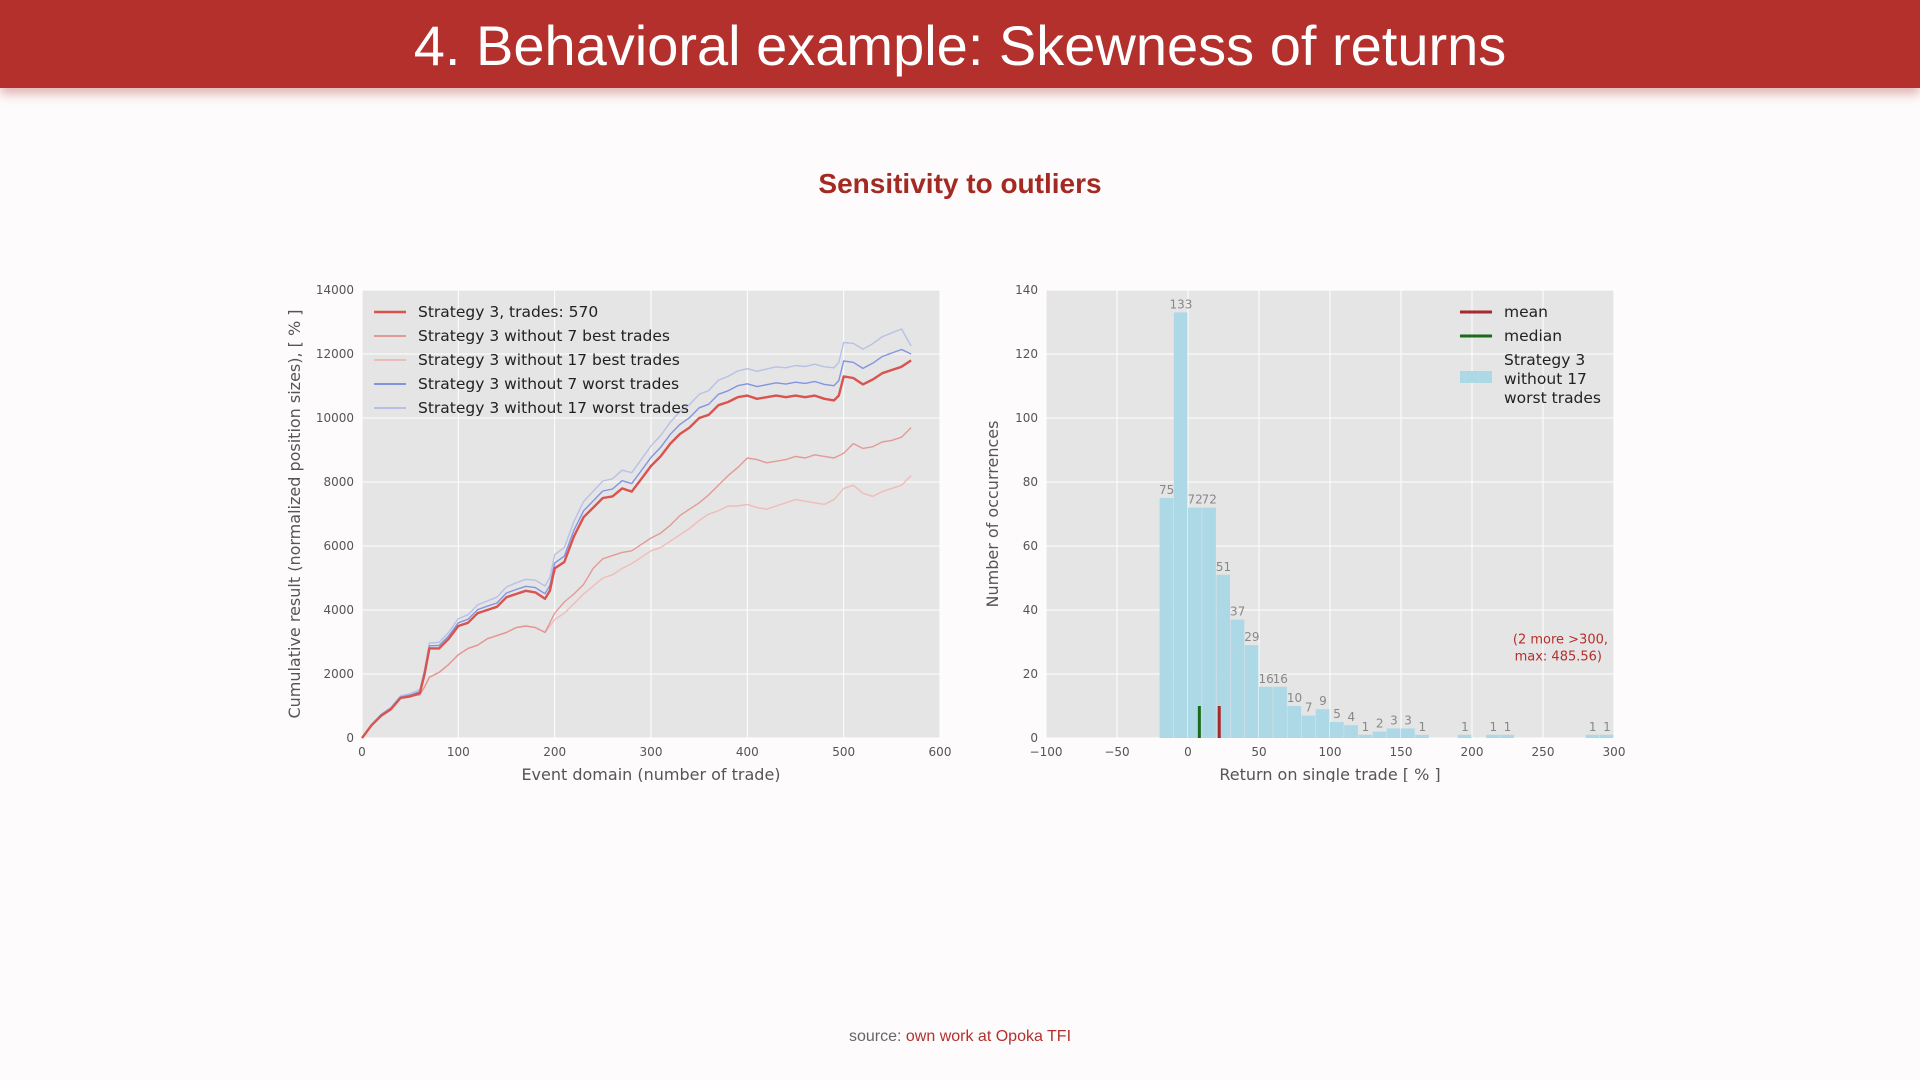 The height and width of the screenshot is (1080, 1920). I want to click on bar-value-label: 37, so click(1237, 612).